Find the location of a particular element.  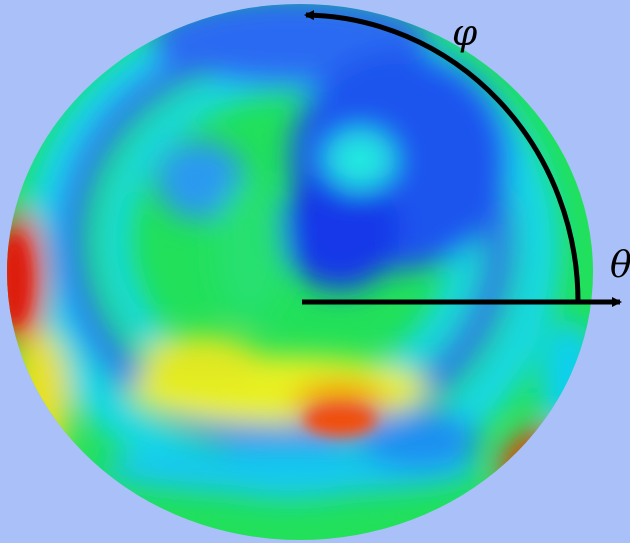

phi-label: φ is located at coordinates (465, 33).